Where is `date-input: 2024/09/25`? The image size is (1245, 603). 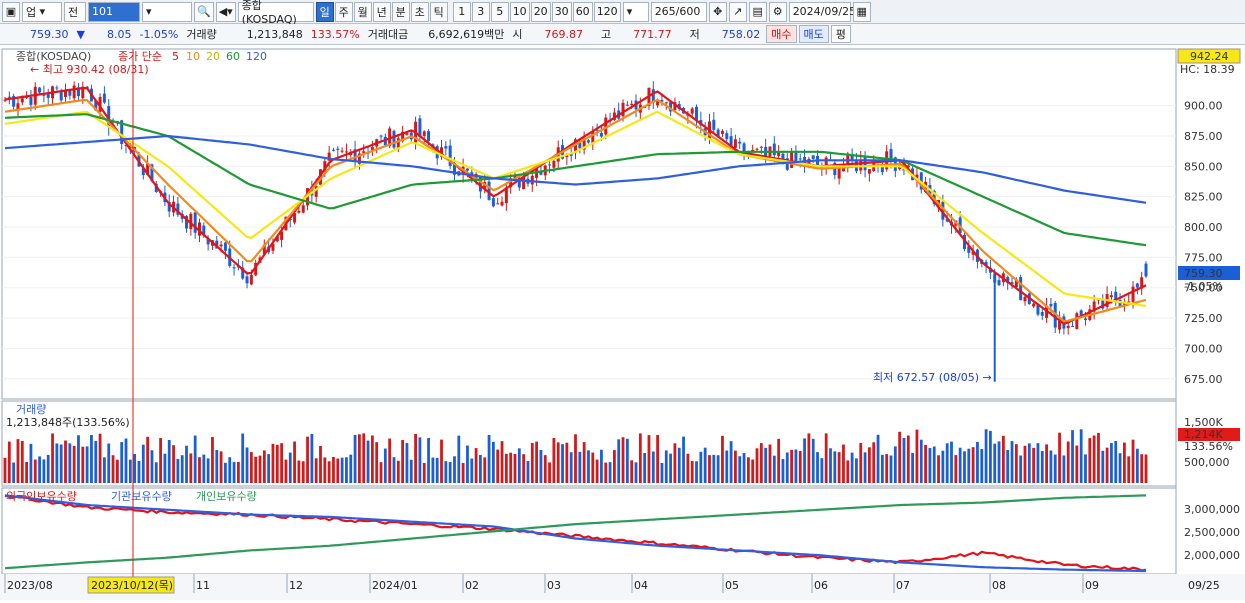 date-input: 2024/09/25 is located at coordinates (822, 11).